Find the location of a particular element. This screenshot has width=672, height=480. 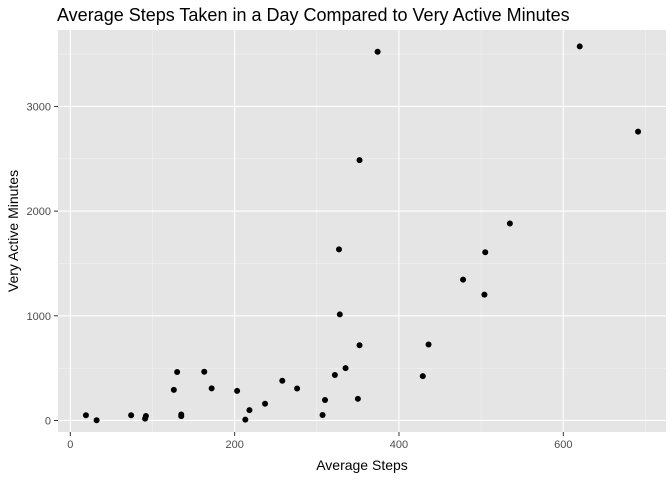

y-axis: 0 1000 2000 3000 is located at coordinates (42, 264).